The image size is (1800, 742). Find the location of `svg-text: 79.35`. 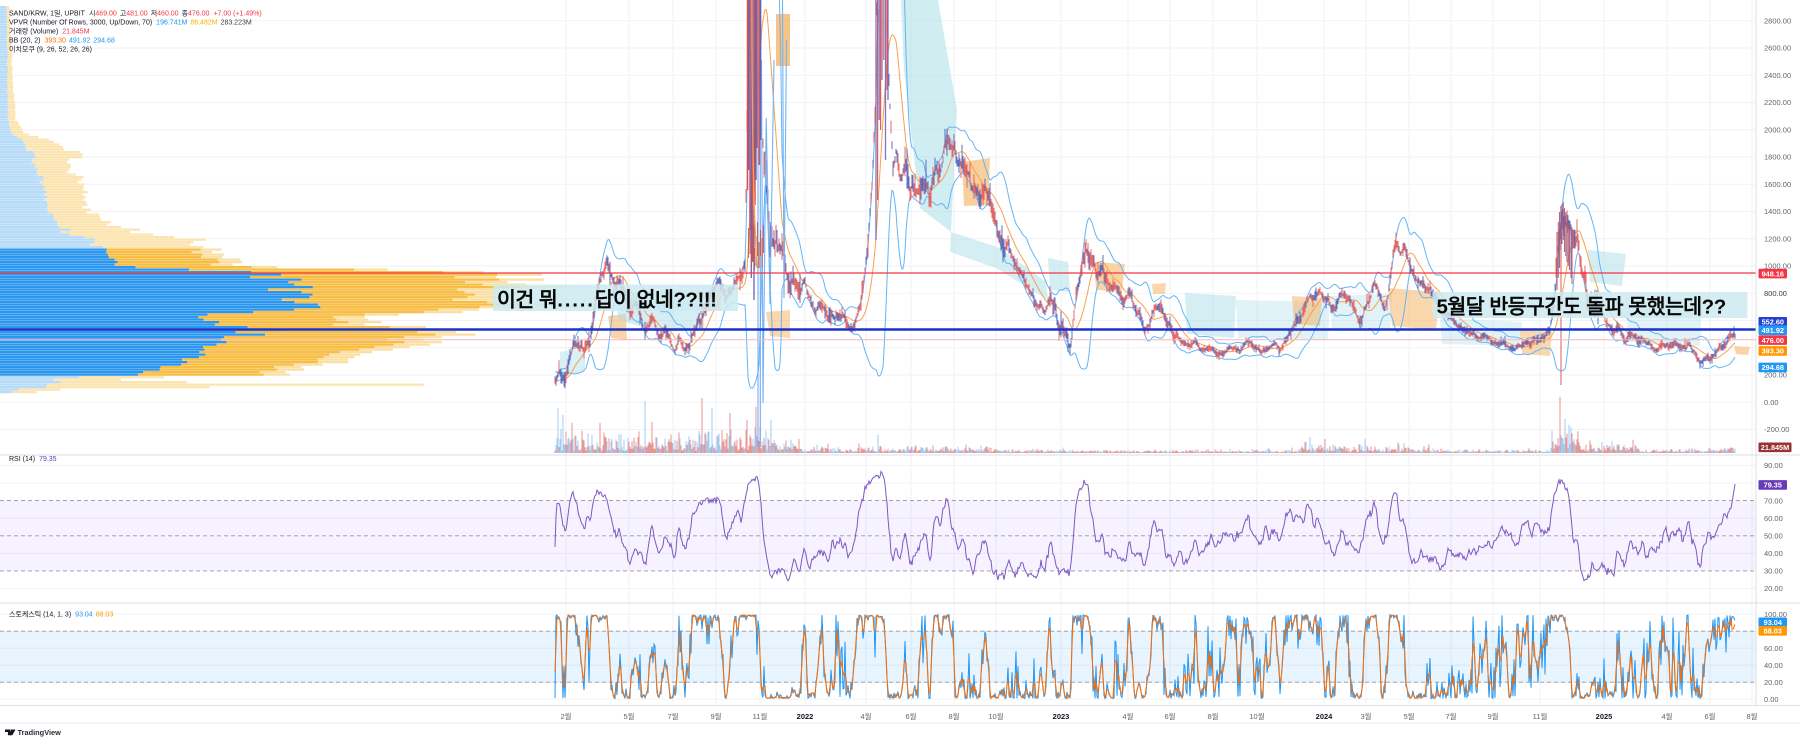

svg-text: 79.35 is located at coordinates (1773, 485).